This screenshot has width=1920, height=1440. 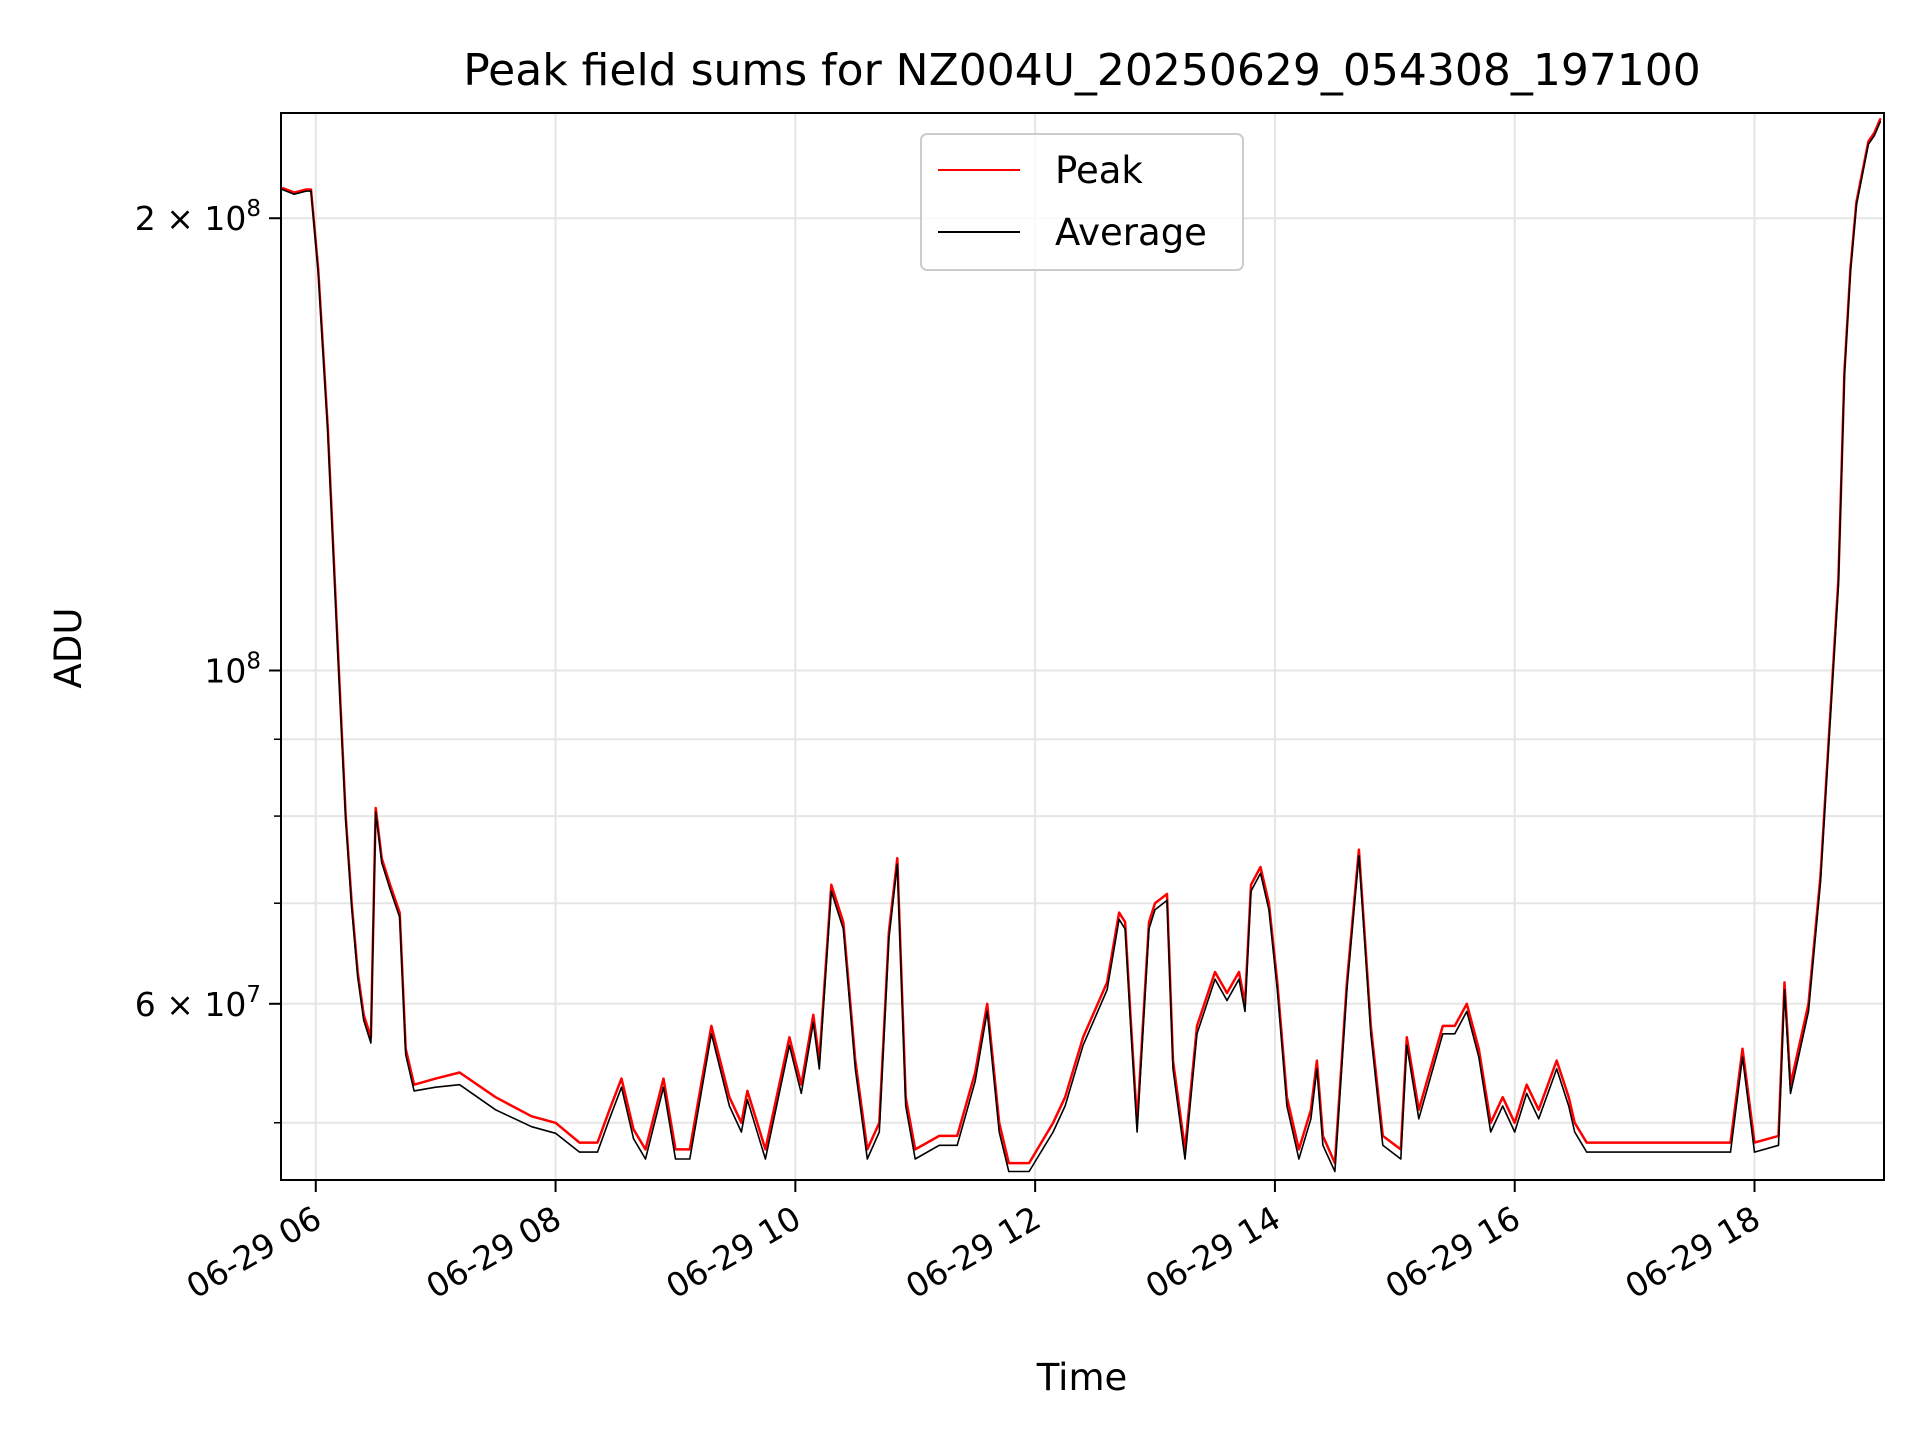 I want to click on y-tick-exponent: 7, so click(x=253, y=995).